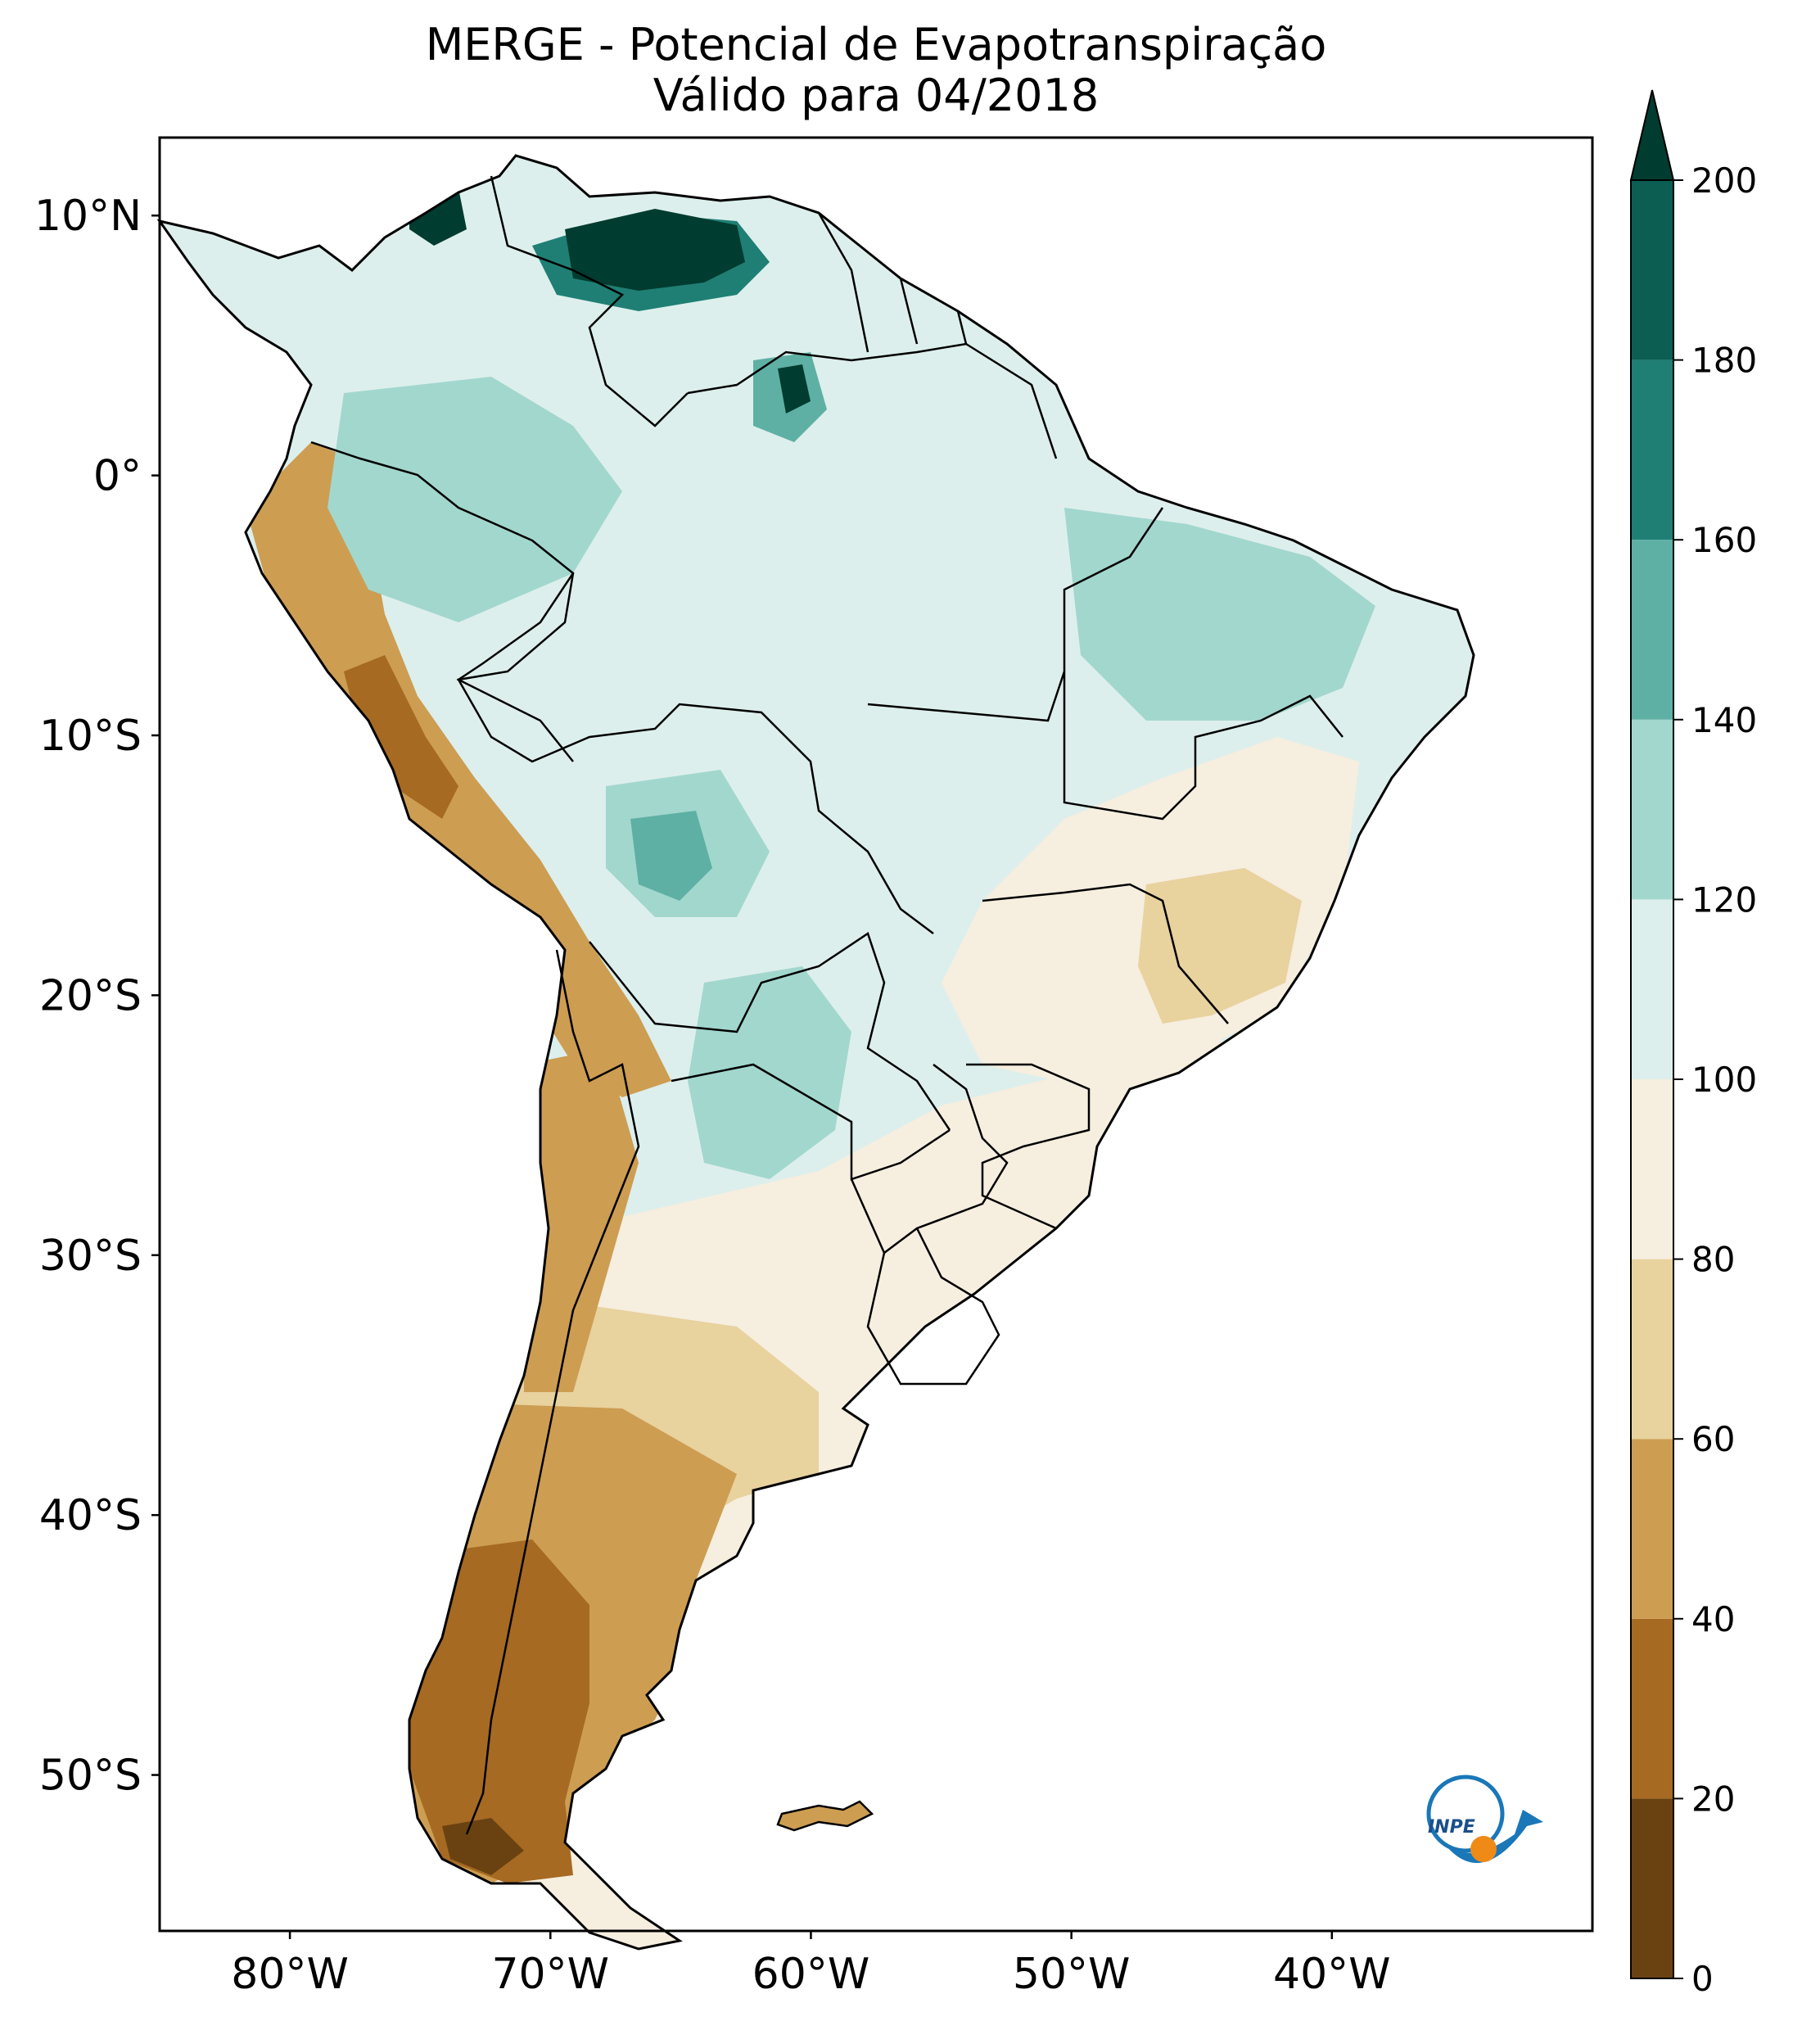 The height and width of the screenshot is (2030, 1820). What do you see at coordinates (1332, 1974) in the screenshot?
I see `lon-tick-label: 40°W` at bounding box center [1332, 1974].